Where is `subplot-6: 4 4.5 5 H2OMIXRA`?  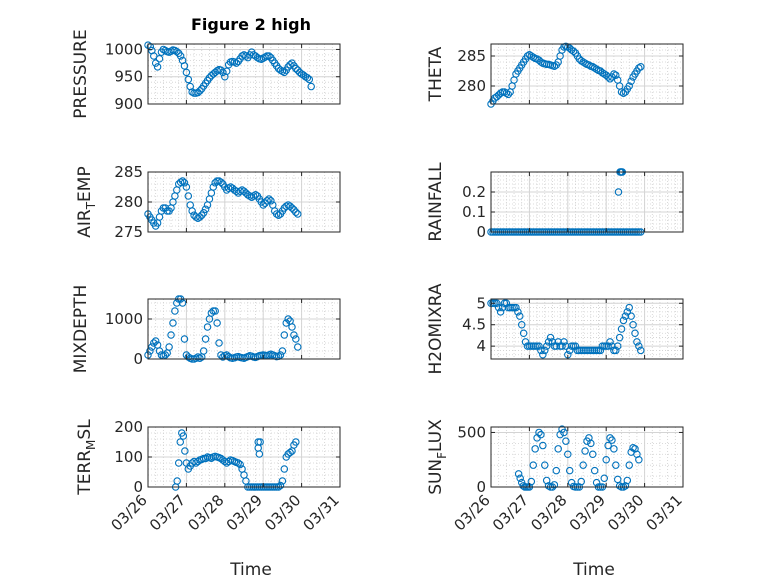 subplot-6: 4 4.5 5 H2OMIXRA is located at coordinates (555, 329).